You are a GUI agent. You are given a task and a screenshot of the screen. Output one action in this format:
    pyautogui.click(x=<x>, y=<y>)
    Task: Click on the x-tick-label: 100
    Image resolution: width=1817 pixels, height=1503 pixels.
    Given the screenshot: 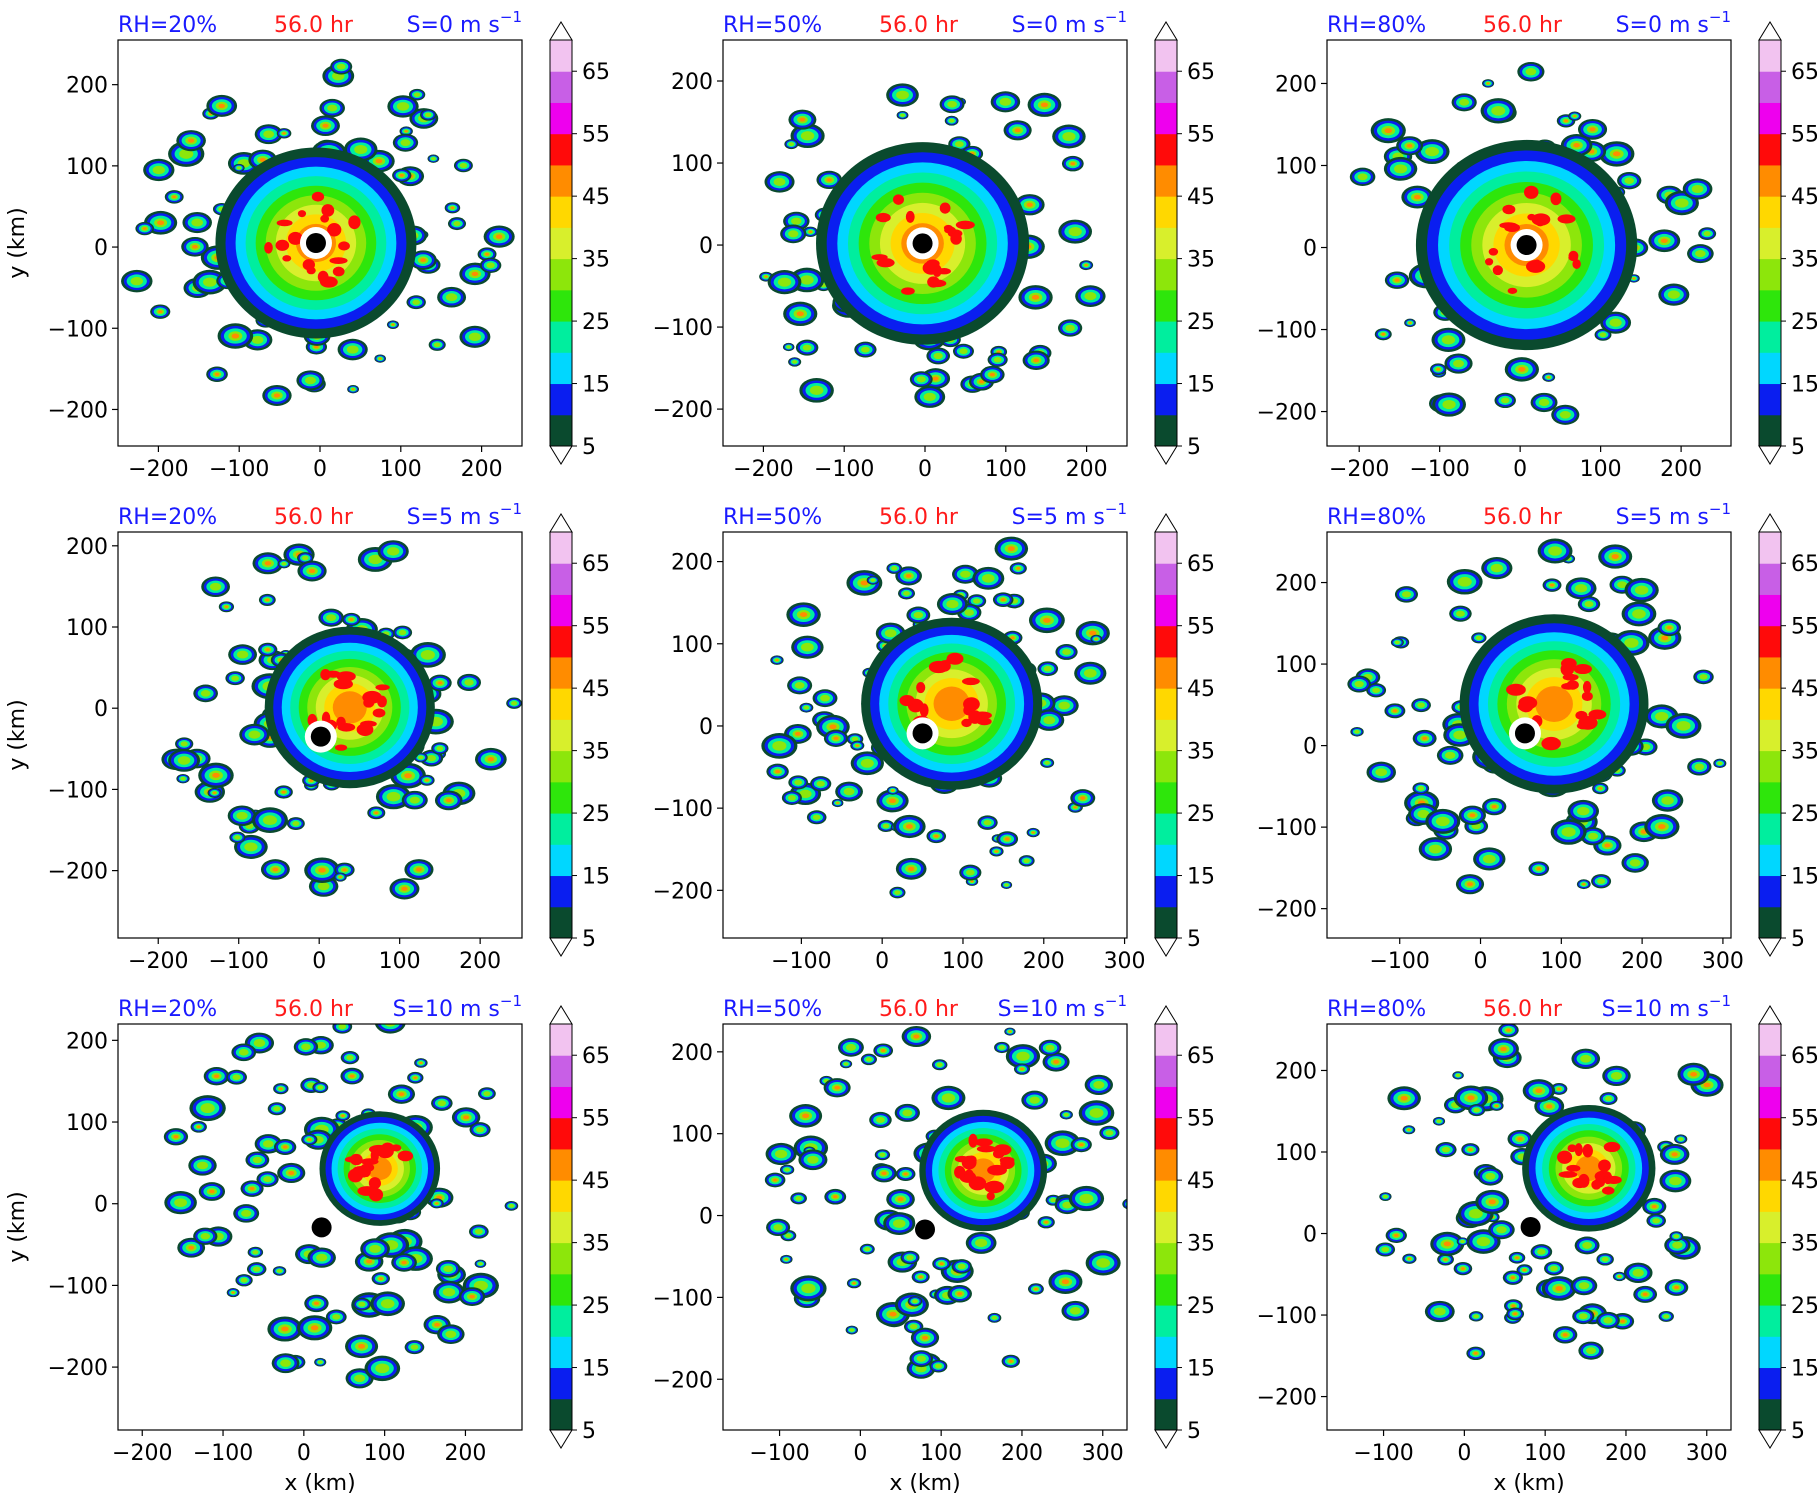 What is the action you would take?
    pyautogui.click(x=941, y=1453)
    